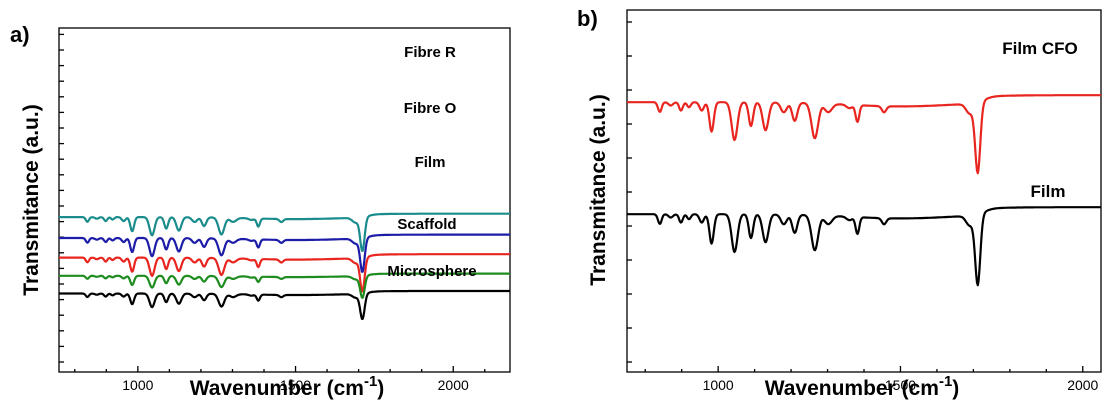 The height and width of the screenshot is (403, 1104). I want to click on series-label-fibre-o: Fibre O, so click(430, 108).